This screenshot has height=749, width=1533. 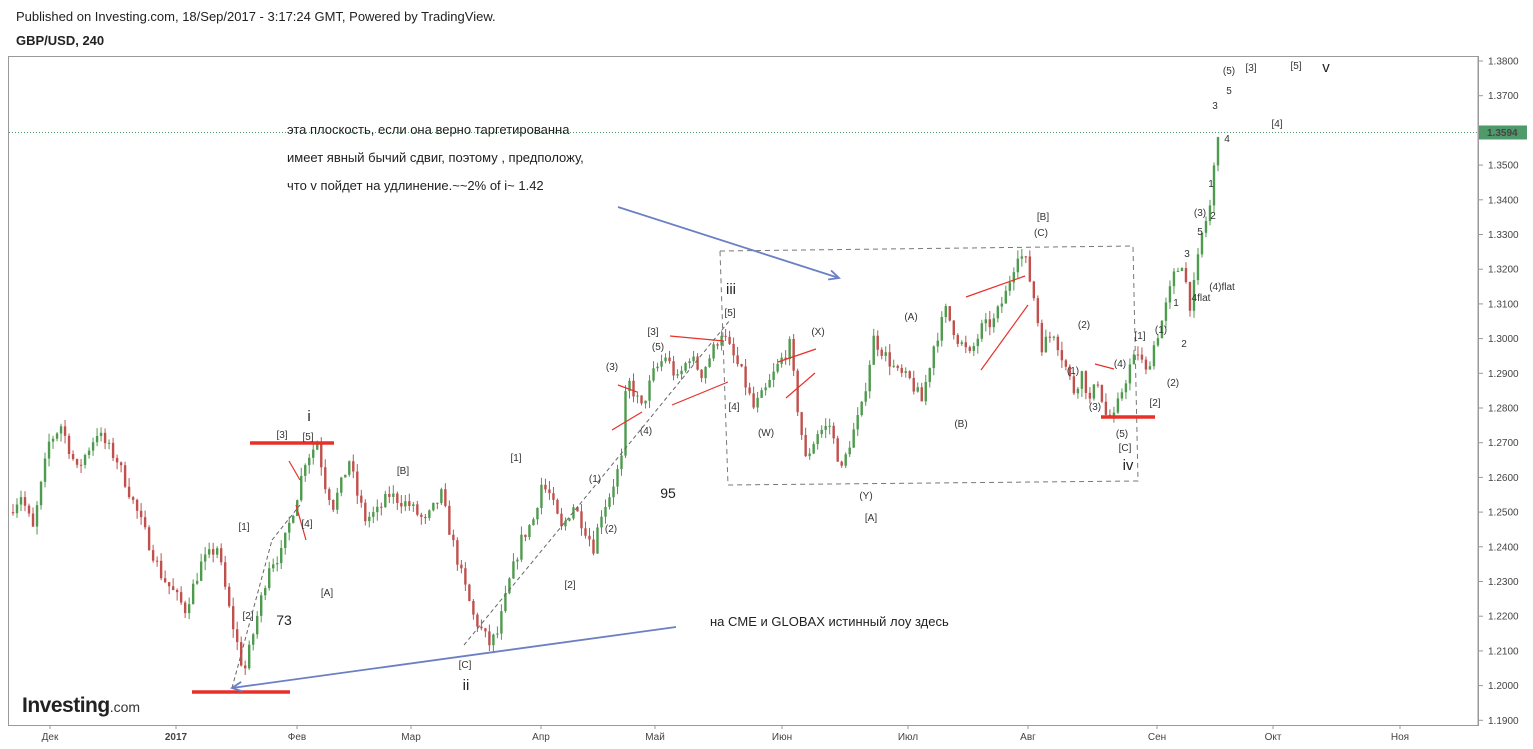 I want to click on wave-label: (3), so click(x=1200, y=213).